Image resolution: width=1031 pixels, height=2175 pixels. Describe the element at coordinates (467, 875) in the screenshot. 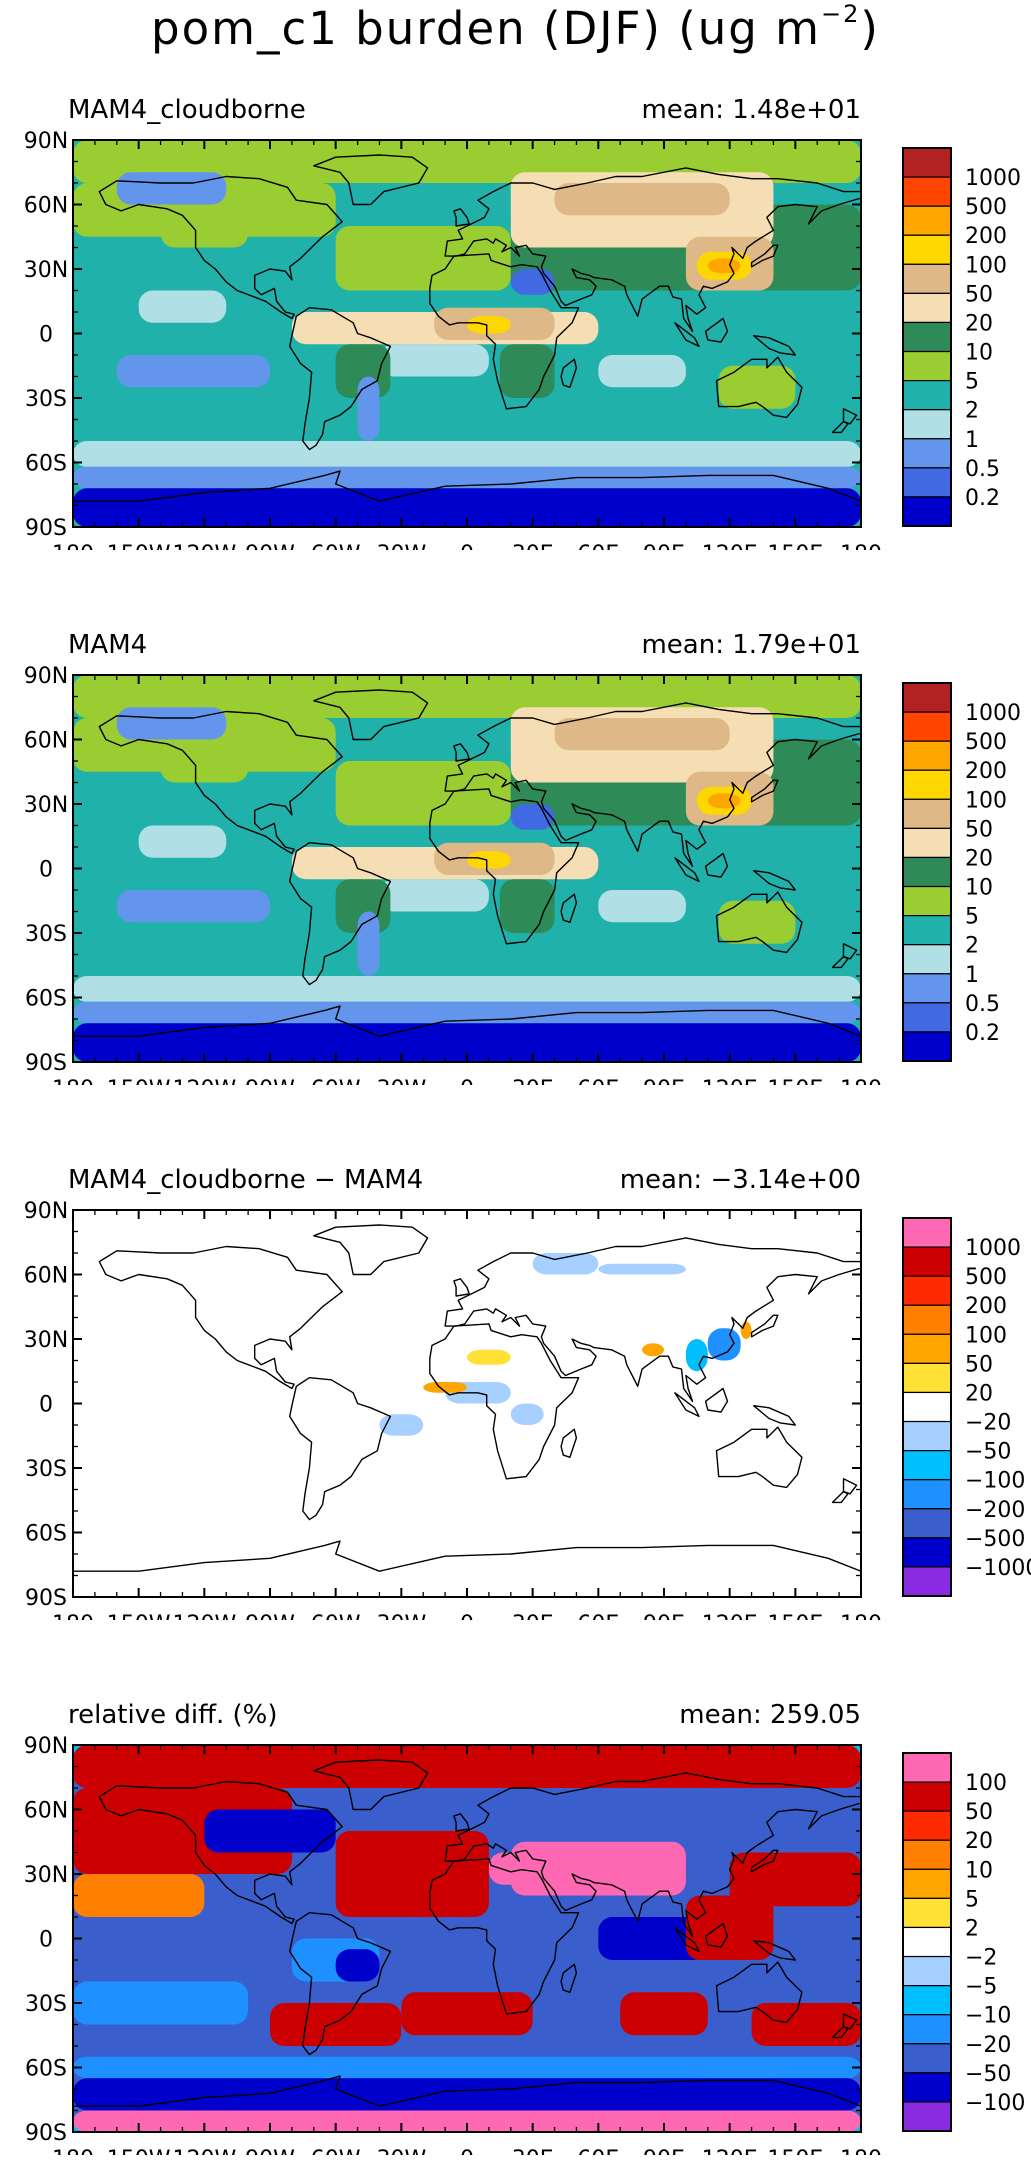

I see `coastlines` at that location.